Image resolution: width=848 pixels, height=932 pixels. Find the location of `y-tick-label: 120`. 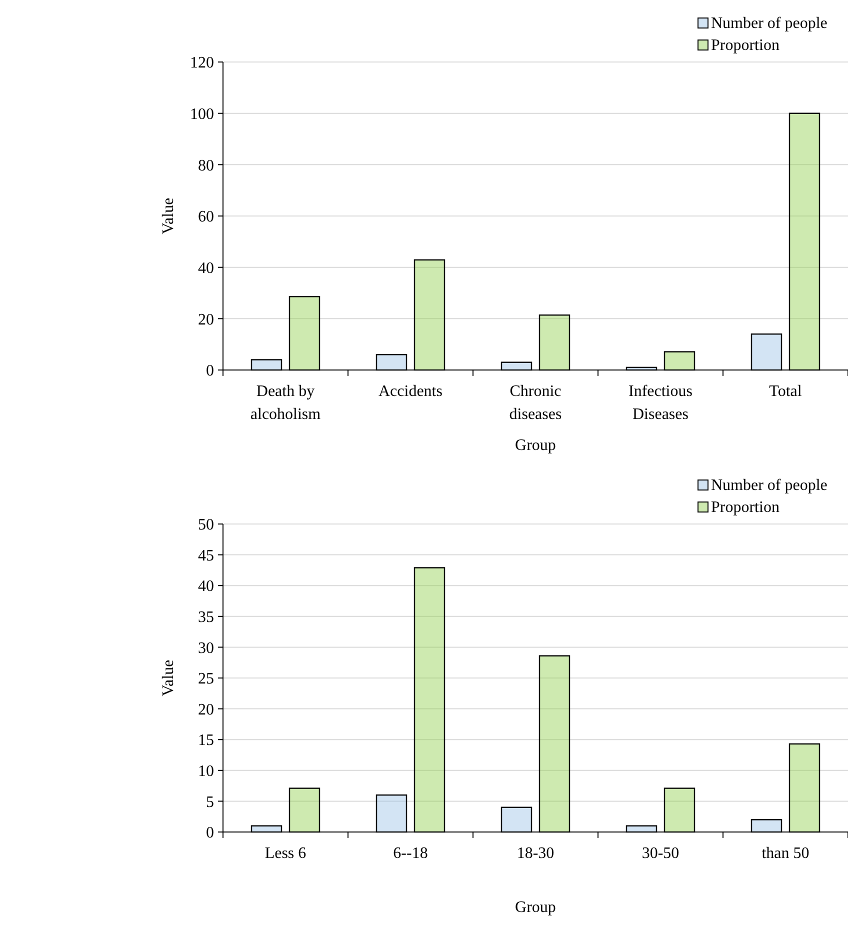

y-tick-label: 120 is located at coordinates (202, 63).